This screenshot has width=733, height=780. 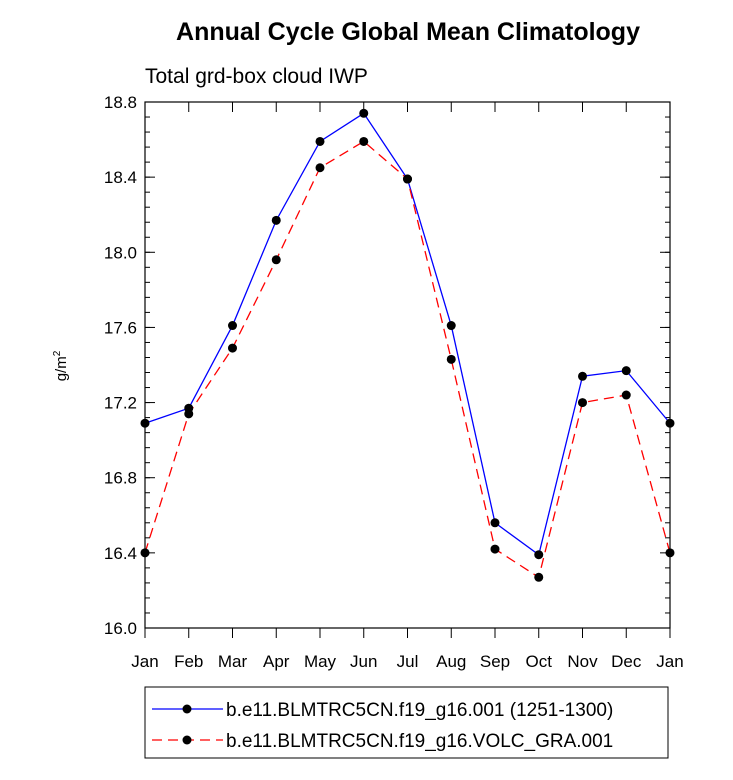 I want to click on y-axis-label-base: g/m, so click(x=61, y=368).